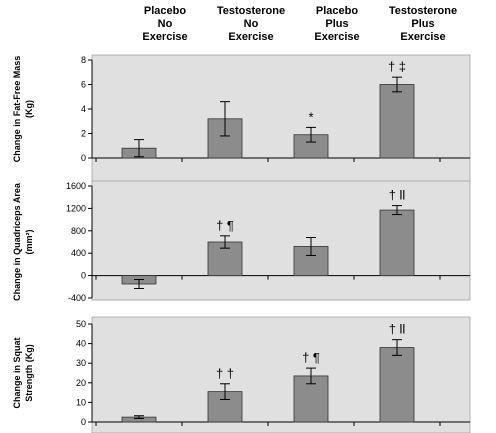  What do you see at coordinates (29, 373) in the screenshot?
I see `y-axis-label: Strength (Kg)` at bounding box center [29, 373].